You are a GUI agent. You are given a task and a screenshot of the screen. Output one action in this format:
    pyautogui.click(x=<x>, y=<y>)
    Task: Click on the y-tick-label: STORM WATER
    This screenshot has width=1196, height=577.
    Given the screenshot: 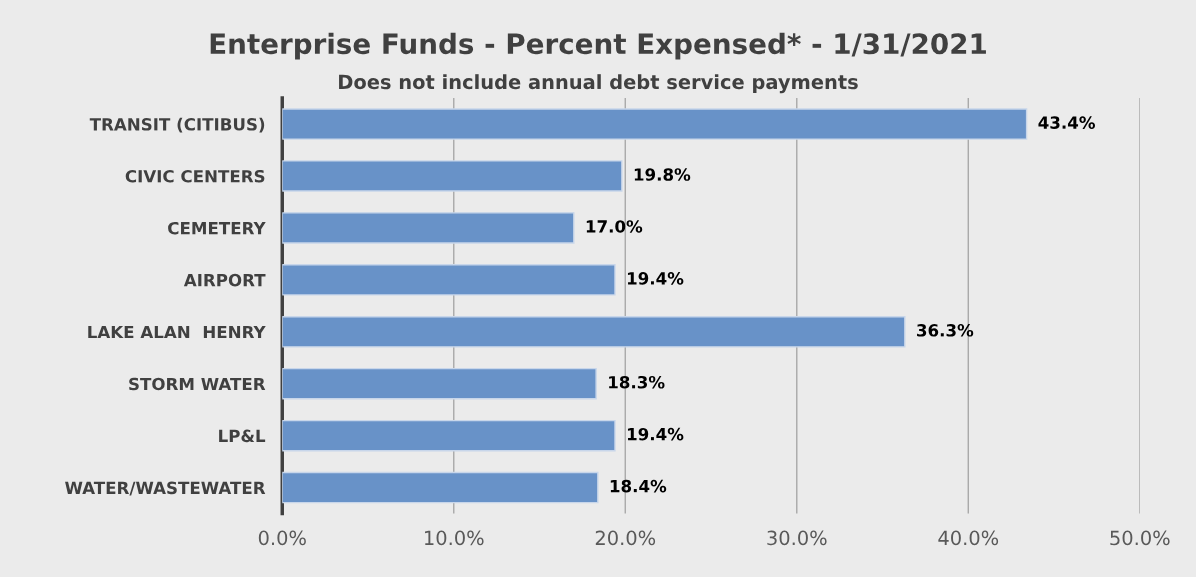 What is the action you would take?
    pyautogui.click(x=197, y=384)
    